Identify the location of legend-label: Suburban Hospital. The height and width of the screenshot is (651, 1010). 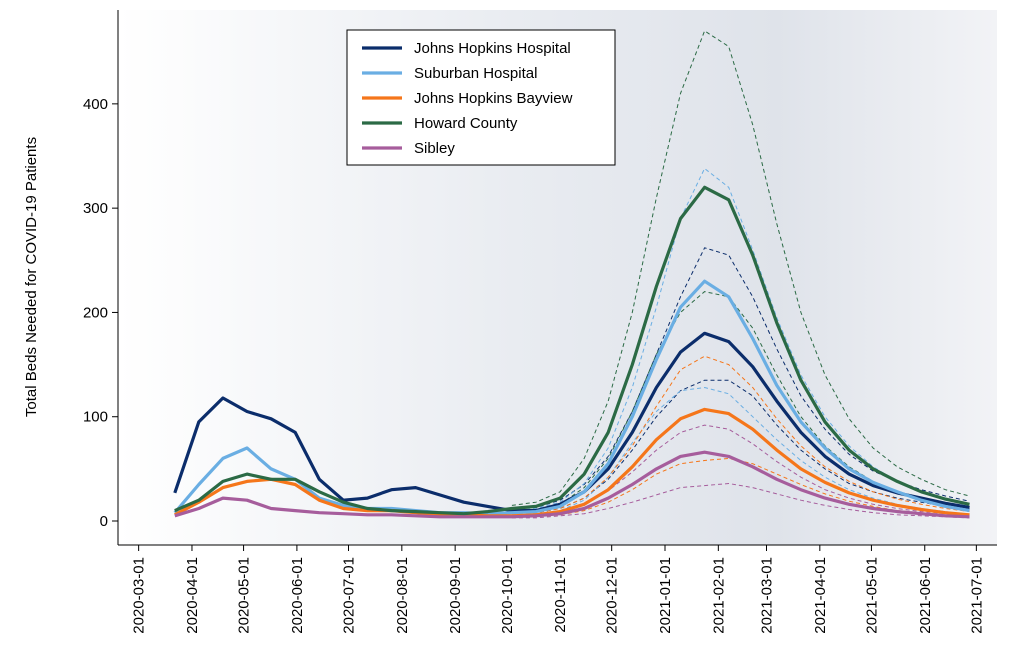
(475, 73).